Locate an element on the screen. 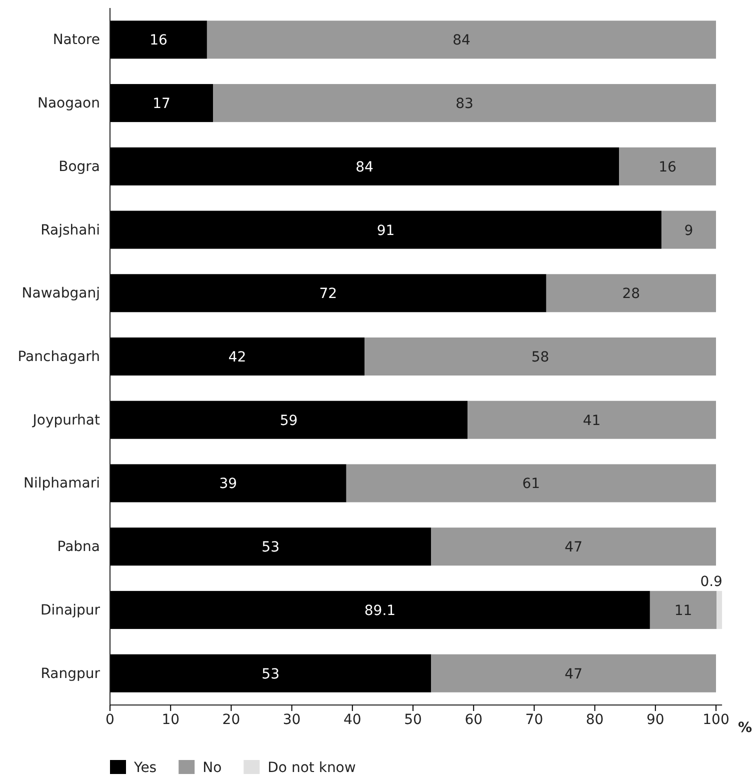  data-label: 41 is located at coordinates (591, 420).